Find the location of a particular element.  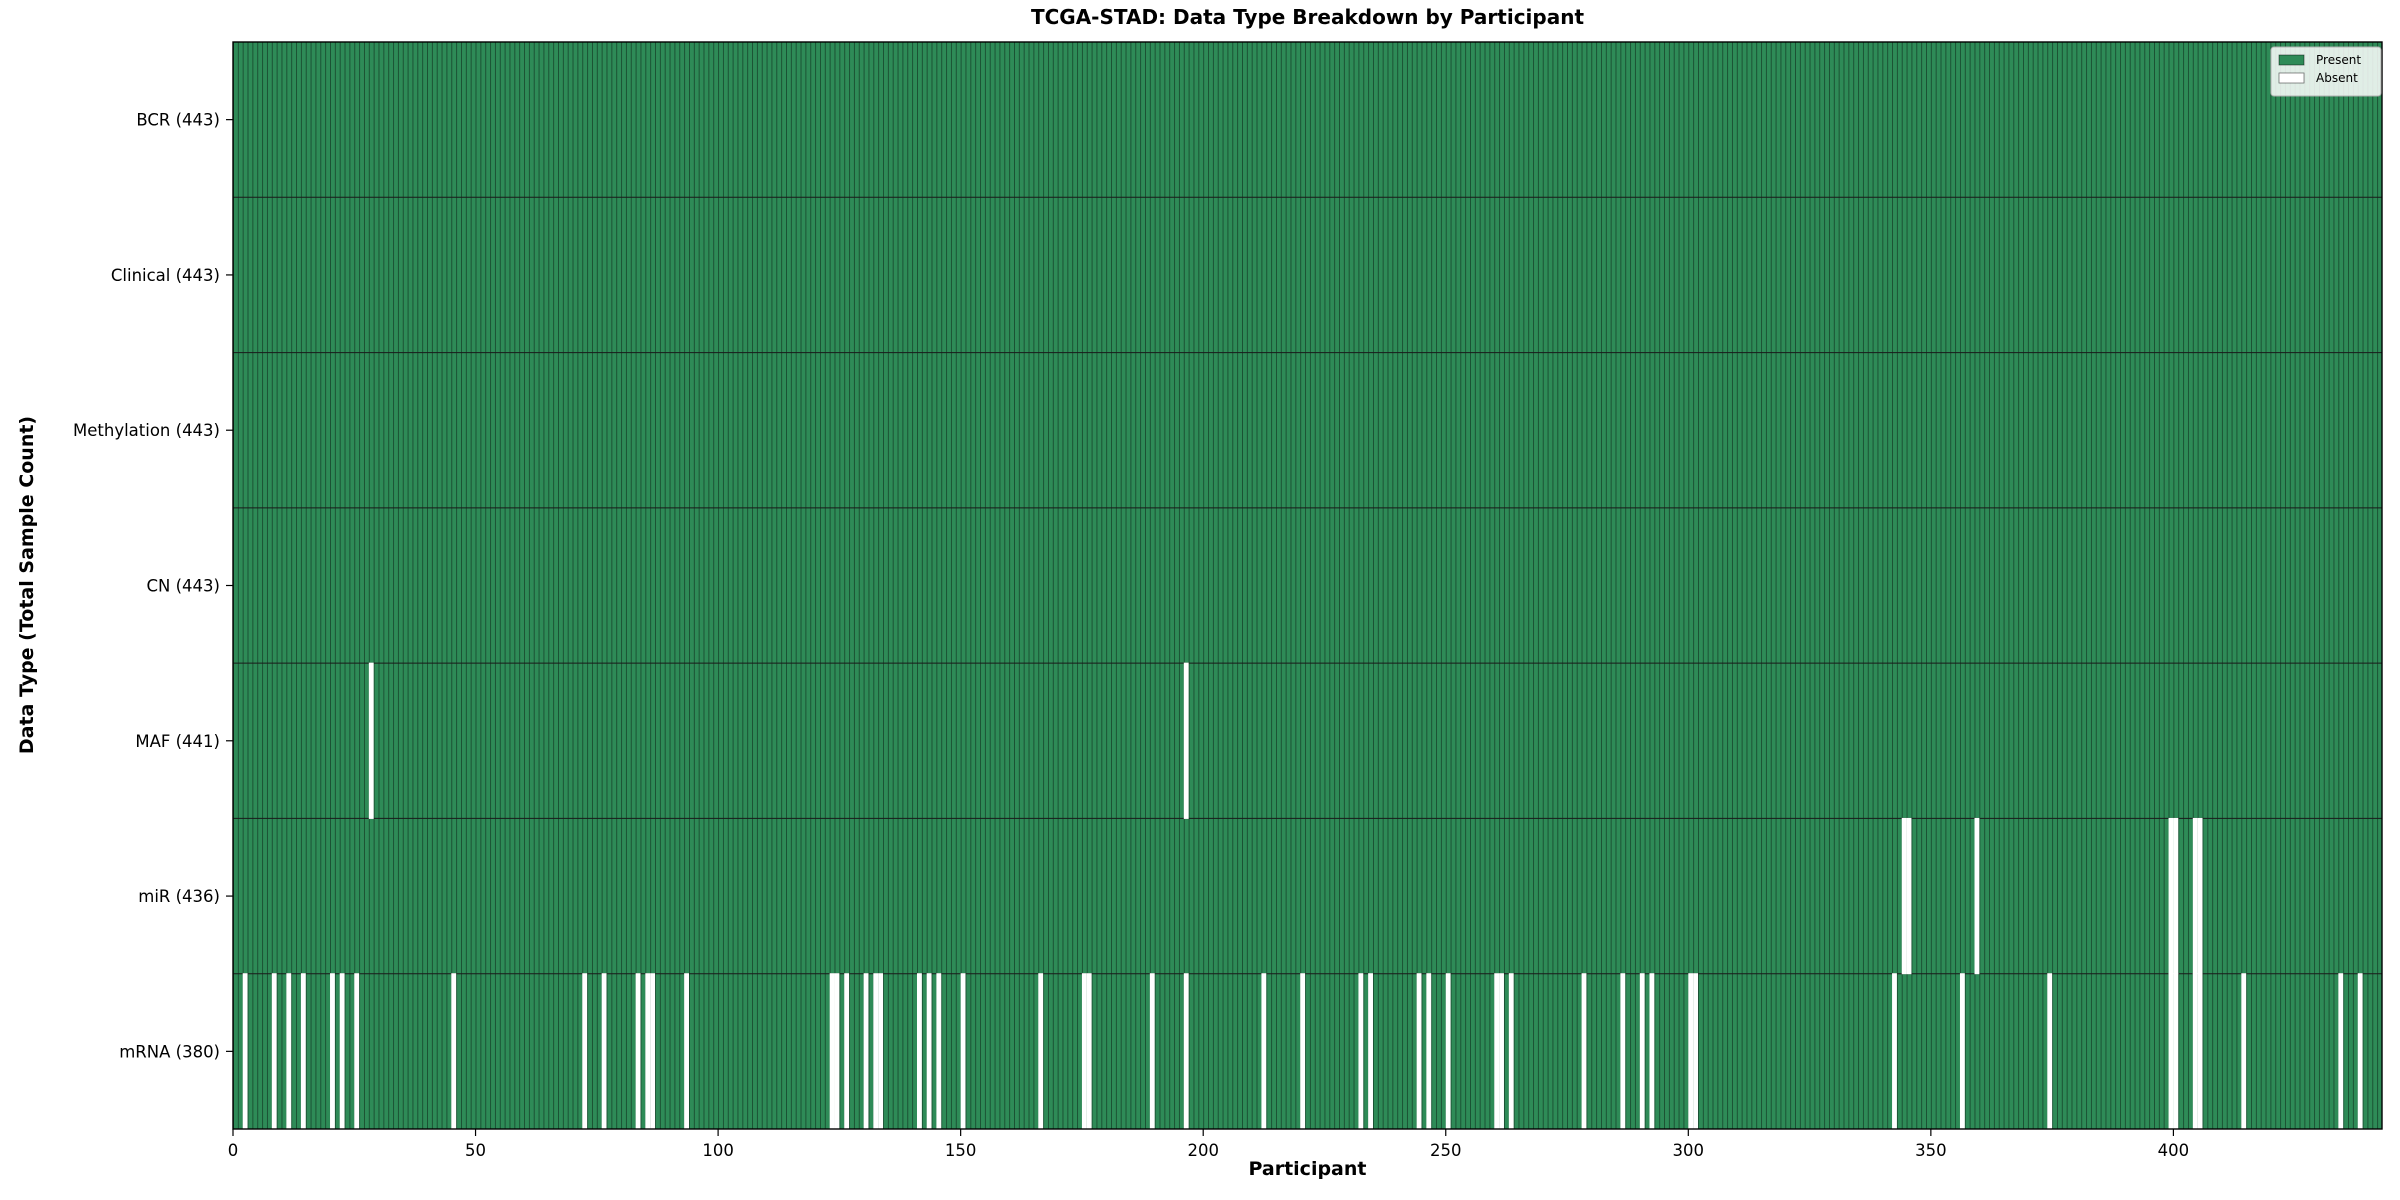

x-tick-label: 150 is located at coordinates (961, 1150).